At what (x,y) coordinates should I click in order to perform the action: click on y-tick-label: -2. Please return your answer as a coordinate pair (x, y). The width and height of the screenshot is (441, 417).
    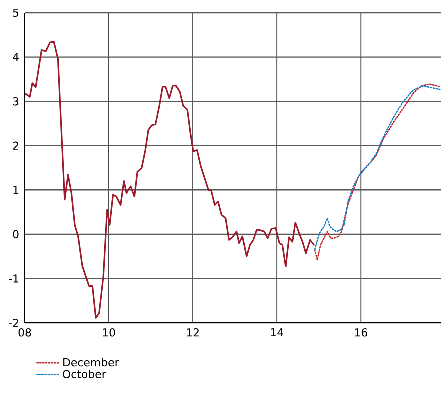
    Looking at the image, I should click on (13, 323).